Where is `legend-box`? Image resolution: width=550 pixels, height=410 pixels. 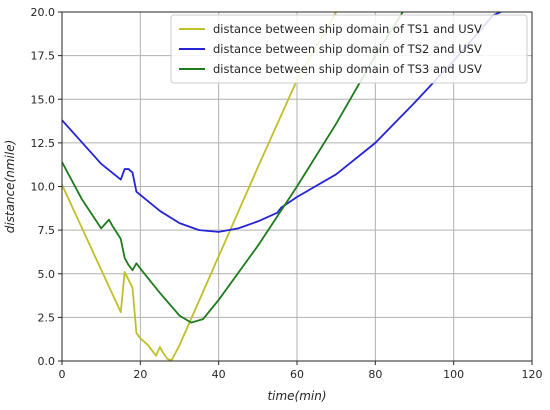
legend-box is located at coordinates (349, 49).